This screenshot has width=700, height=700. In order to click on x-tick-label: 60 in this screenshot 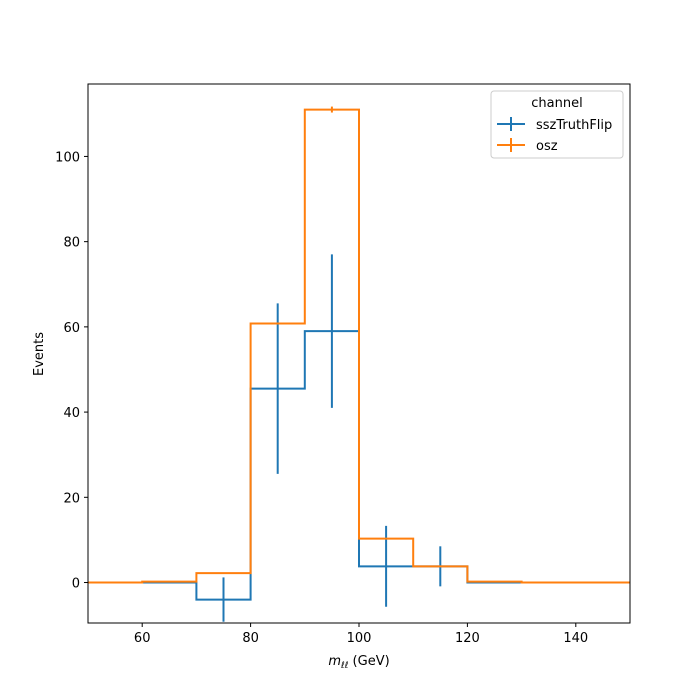, I will do `click(142, 638)`.